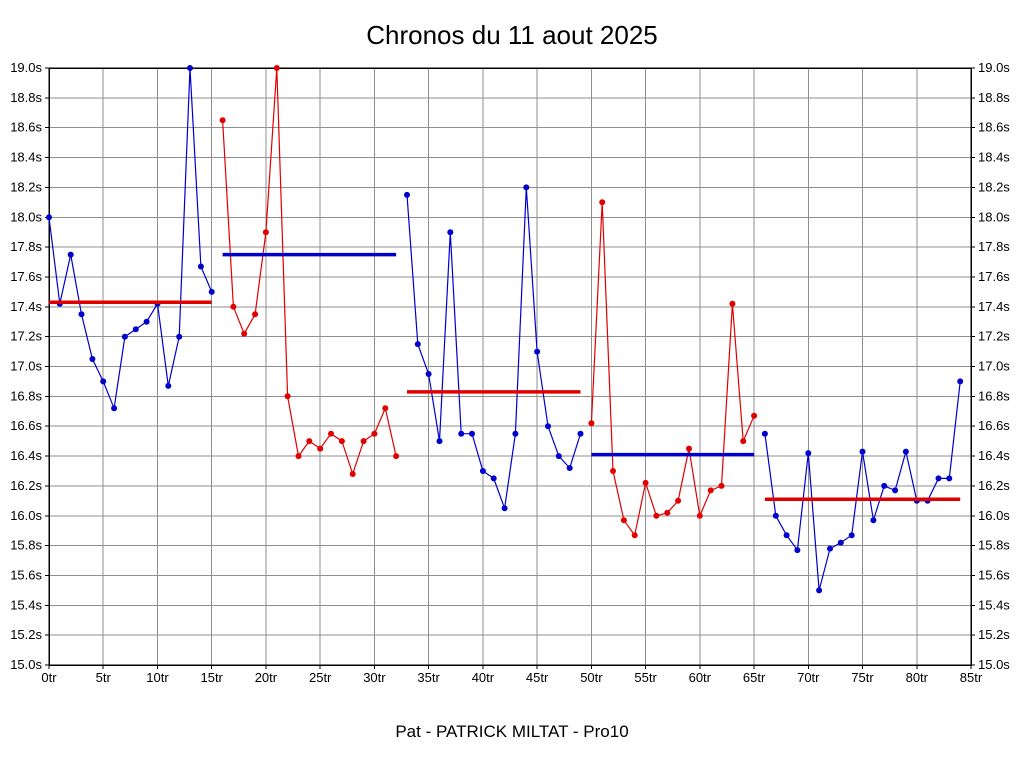 This screenshot has height=768, width=1024. I want to click on x-tick-label: 65tr, so click(754, 677).